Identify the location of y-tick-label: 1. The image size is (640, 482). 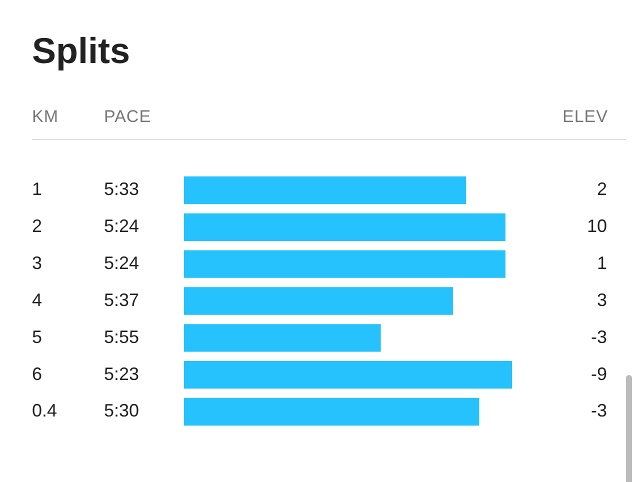
(37, 189).